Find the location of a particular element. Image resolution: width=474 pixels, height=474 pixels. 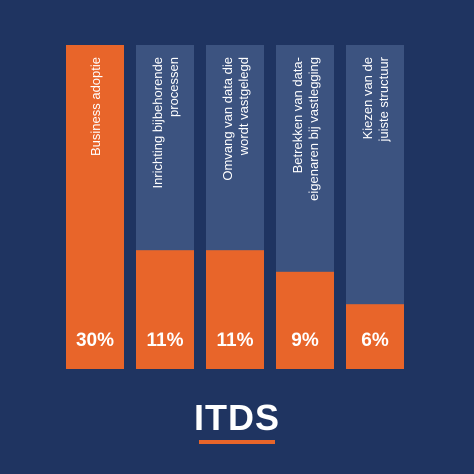

value-label: 30% is located at coordinates (95, 340).